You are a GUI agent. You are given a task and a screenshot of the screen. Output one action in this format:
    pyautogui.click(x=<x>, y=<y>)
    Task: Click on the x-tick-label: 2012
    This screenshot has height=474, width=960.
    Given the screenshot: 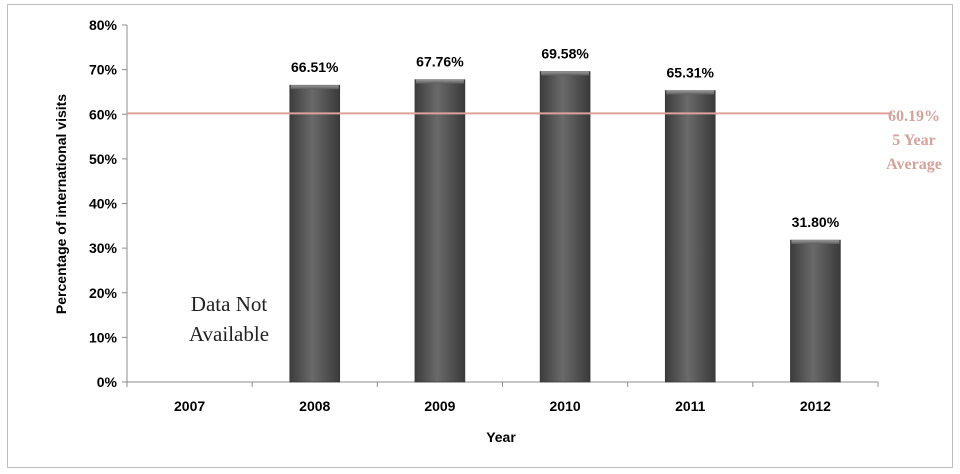 What is the action you would take?
    pyautogui.click(x=815, y=406)
    